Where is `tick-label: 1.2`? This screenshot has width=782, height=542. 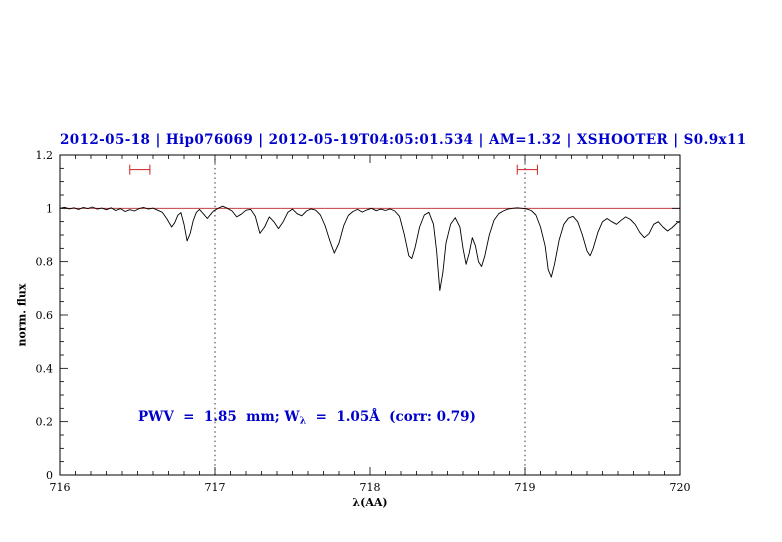 tick-label: 1.2 is located at coordinates (45, 155).